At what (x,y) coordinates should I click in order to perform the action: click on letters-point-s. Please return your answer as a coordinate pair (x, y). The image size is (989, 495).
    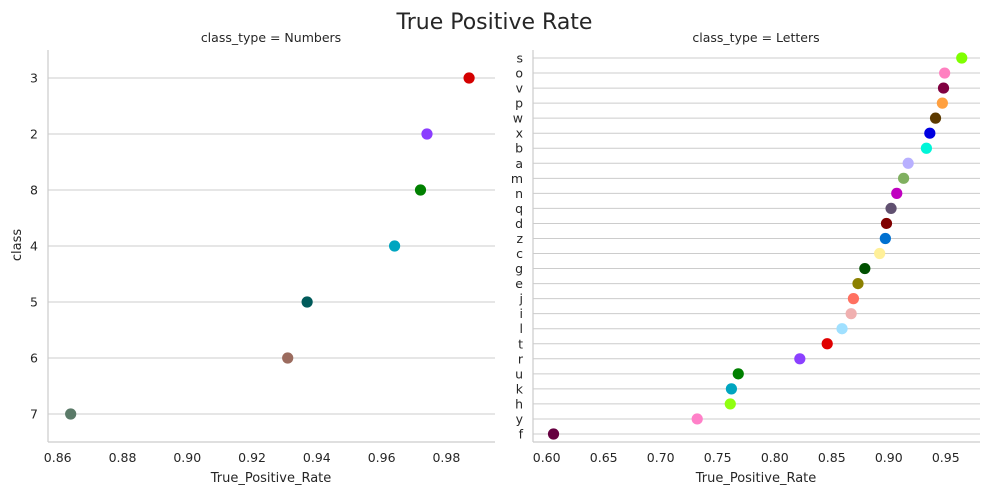
    Looking at the image, I should click on (962, 58).